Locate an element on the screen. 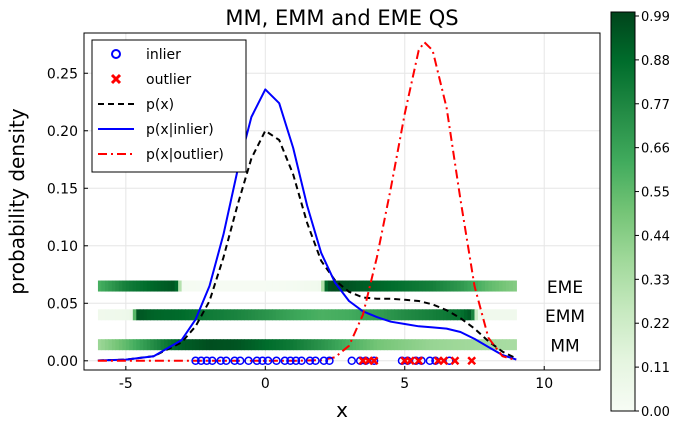 Image resolution: width=692 pixels, height=427 pixels. legend-label: p(x|outlier) is located at coordinates (185, 155).